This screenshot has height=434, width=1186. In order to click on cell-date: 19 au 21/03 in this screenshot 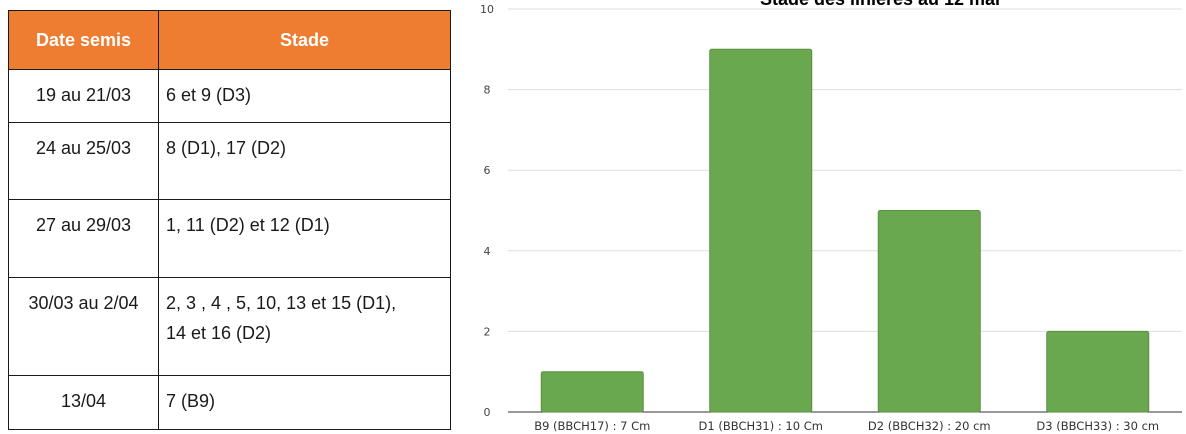, I will do `click(83, 96)`.